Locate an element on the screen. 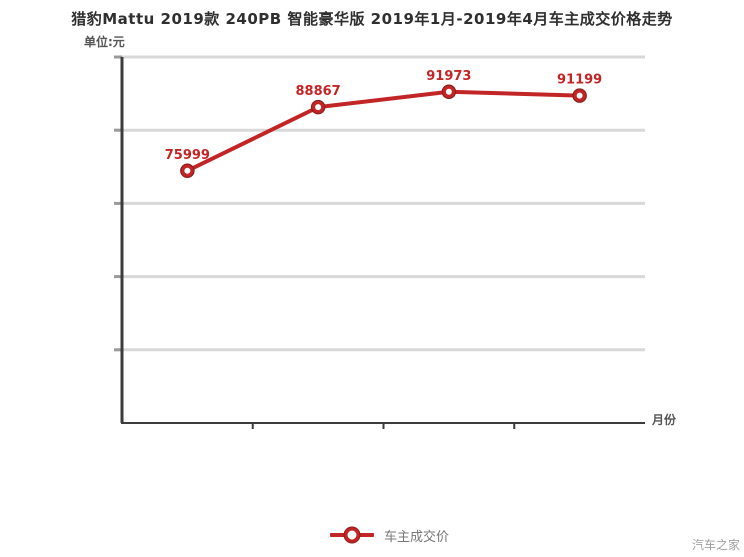  point-value-label: 88867 is located at coordinates (318, 91).